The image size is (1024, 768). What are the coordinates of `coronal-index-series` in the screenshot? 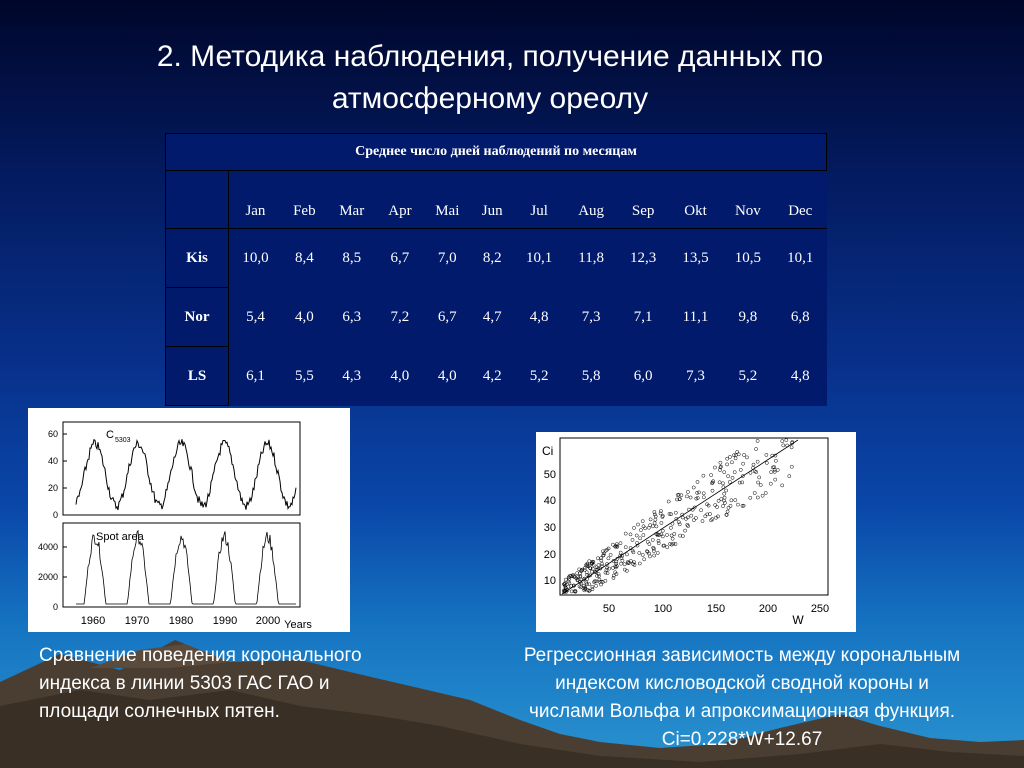 It's located at (186, 474).